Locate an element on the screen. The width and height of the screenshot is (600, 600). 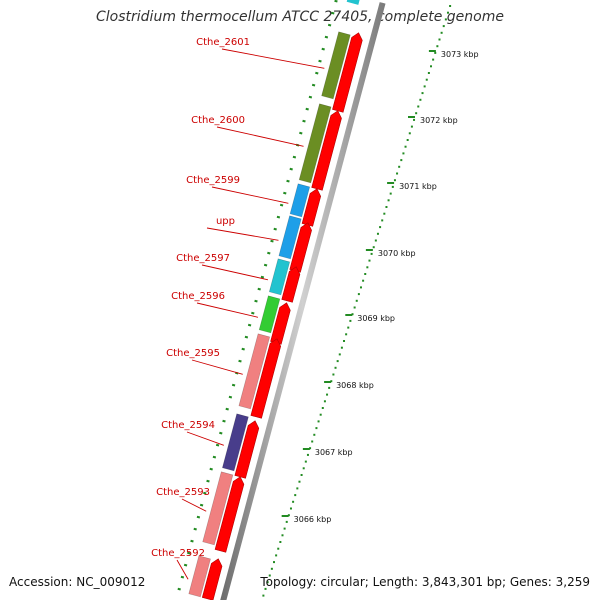
scale-label-8: 3066 kbp is located at coordinates (313, 519).